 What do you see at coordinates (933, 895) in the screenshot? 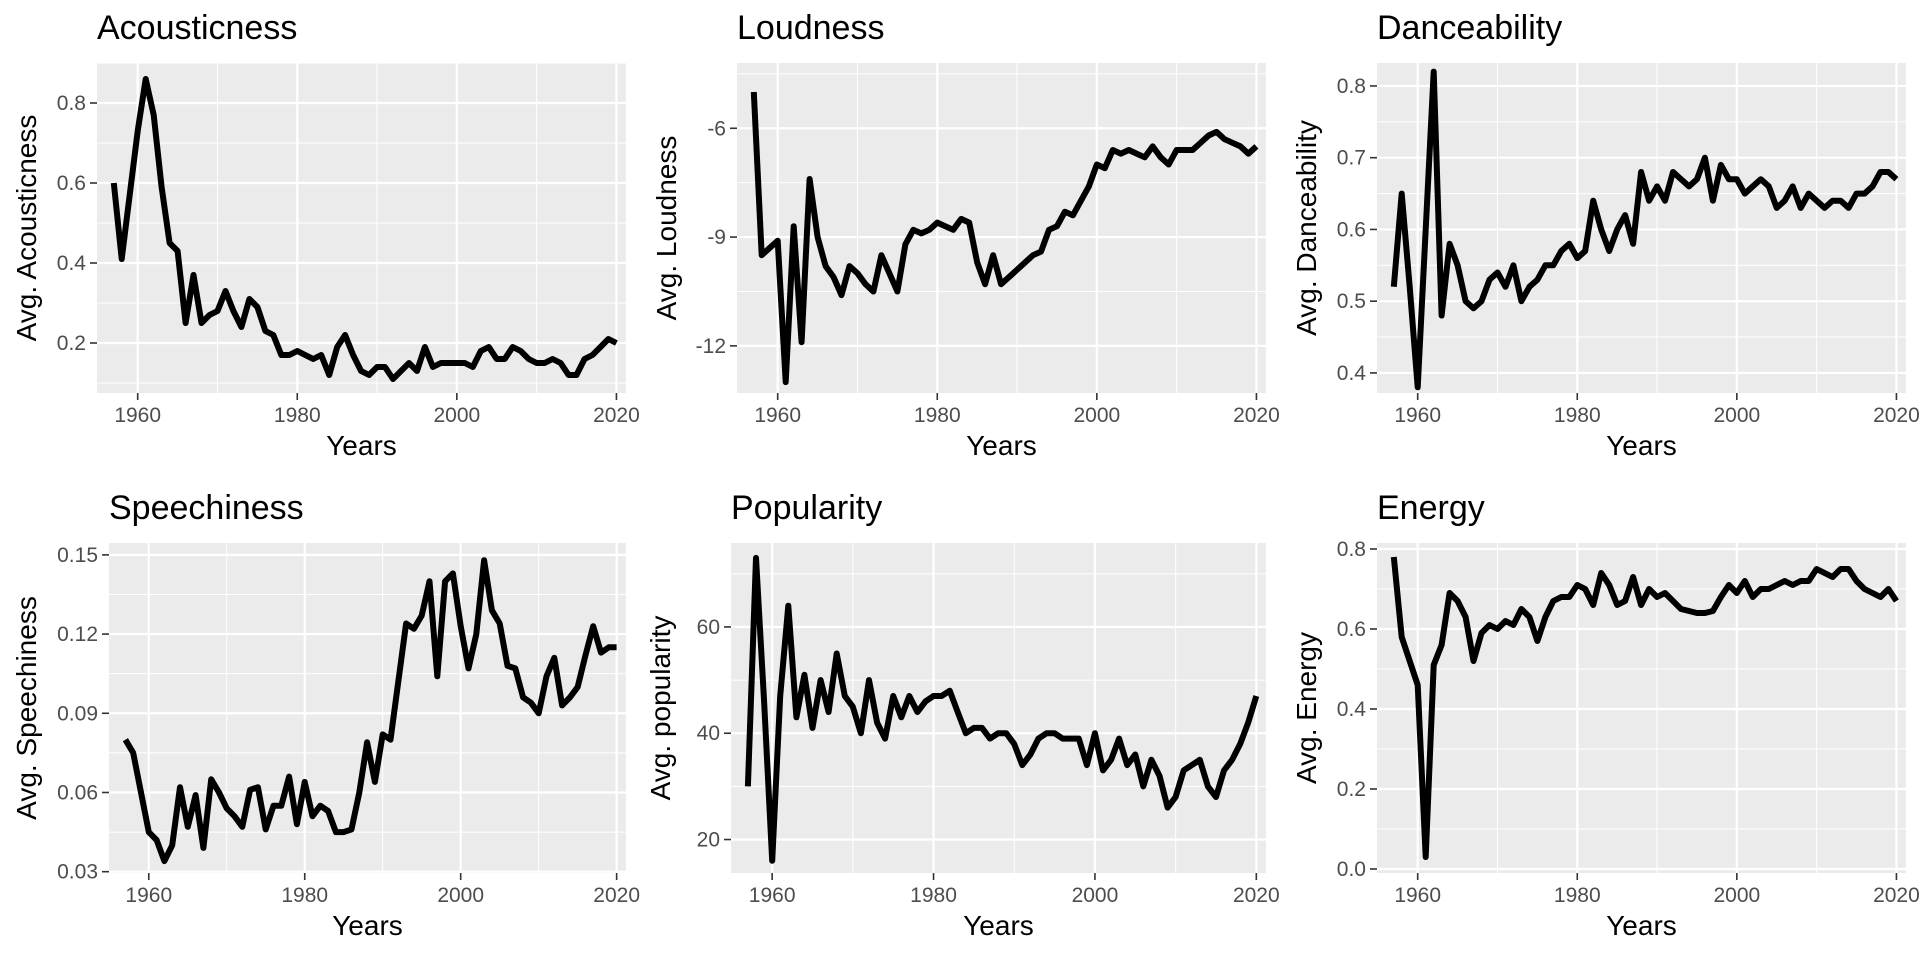
I see `popularity-x-tick-label: 1980` at bounding box center [933, 895].